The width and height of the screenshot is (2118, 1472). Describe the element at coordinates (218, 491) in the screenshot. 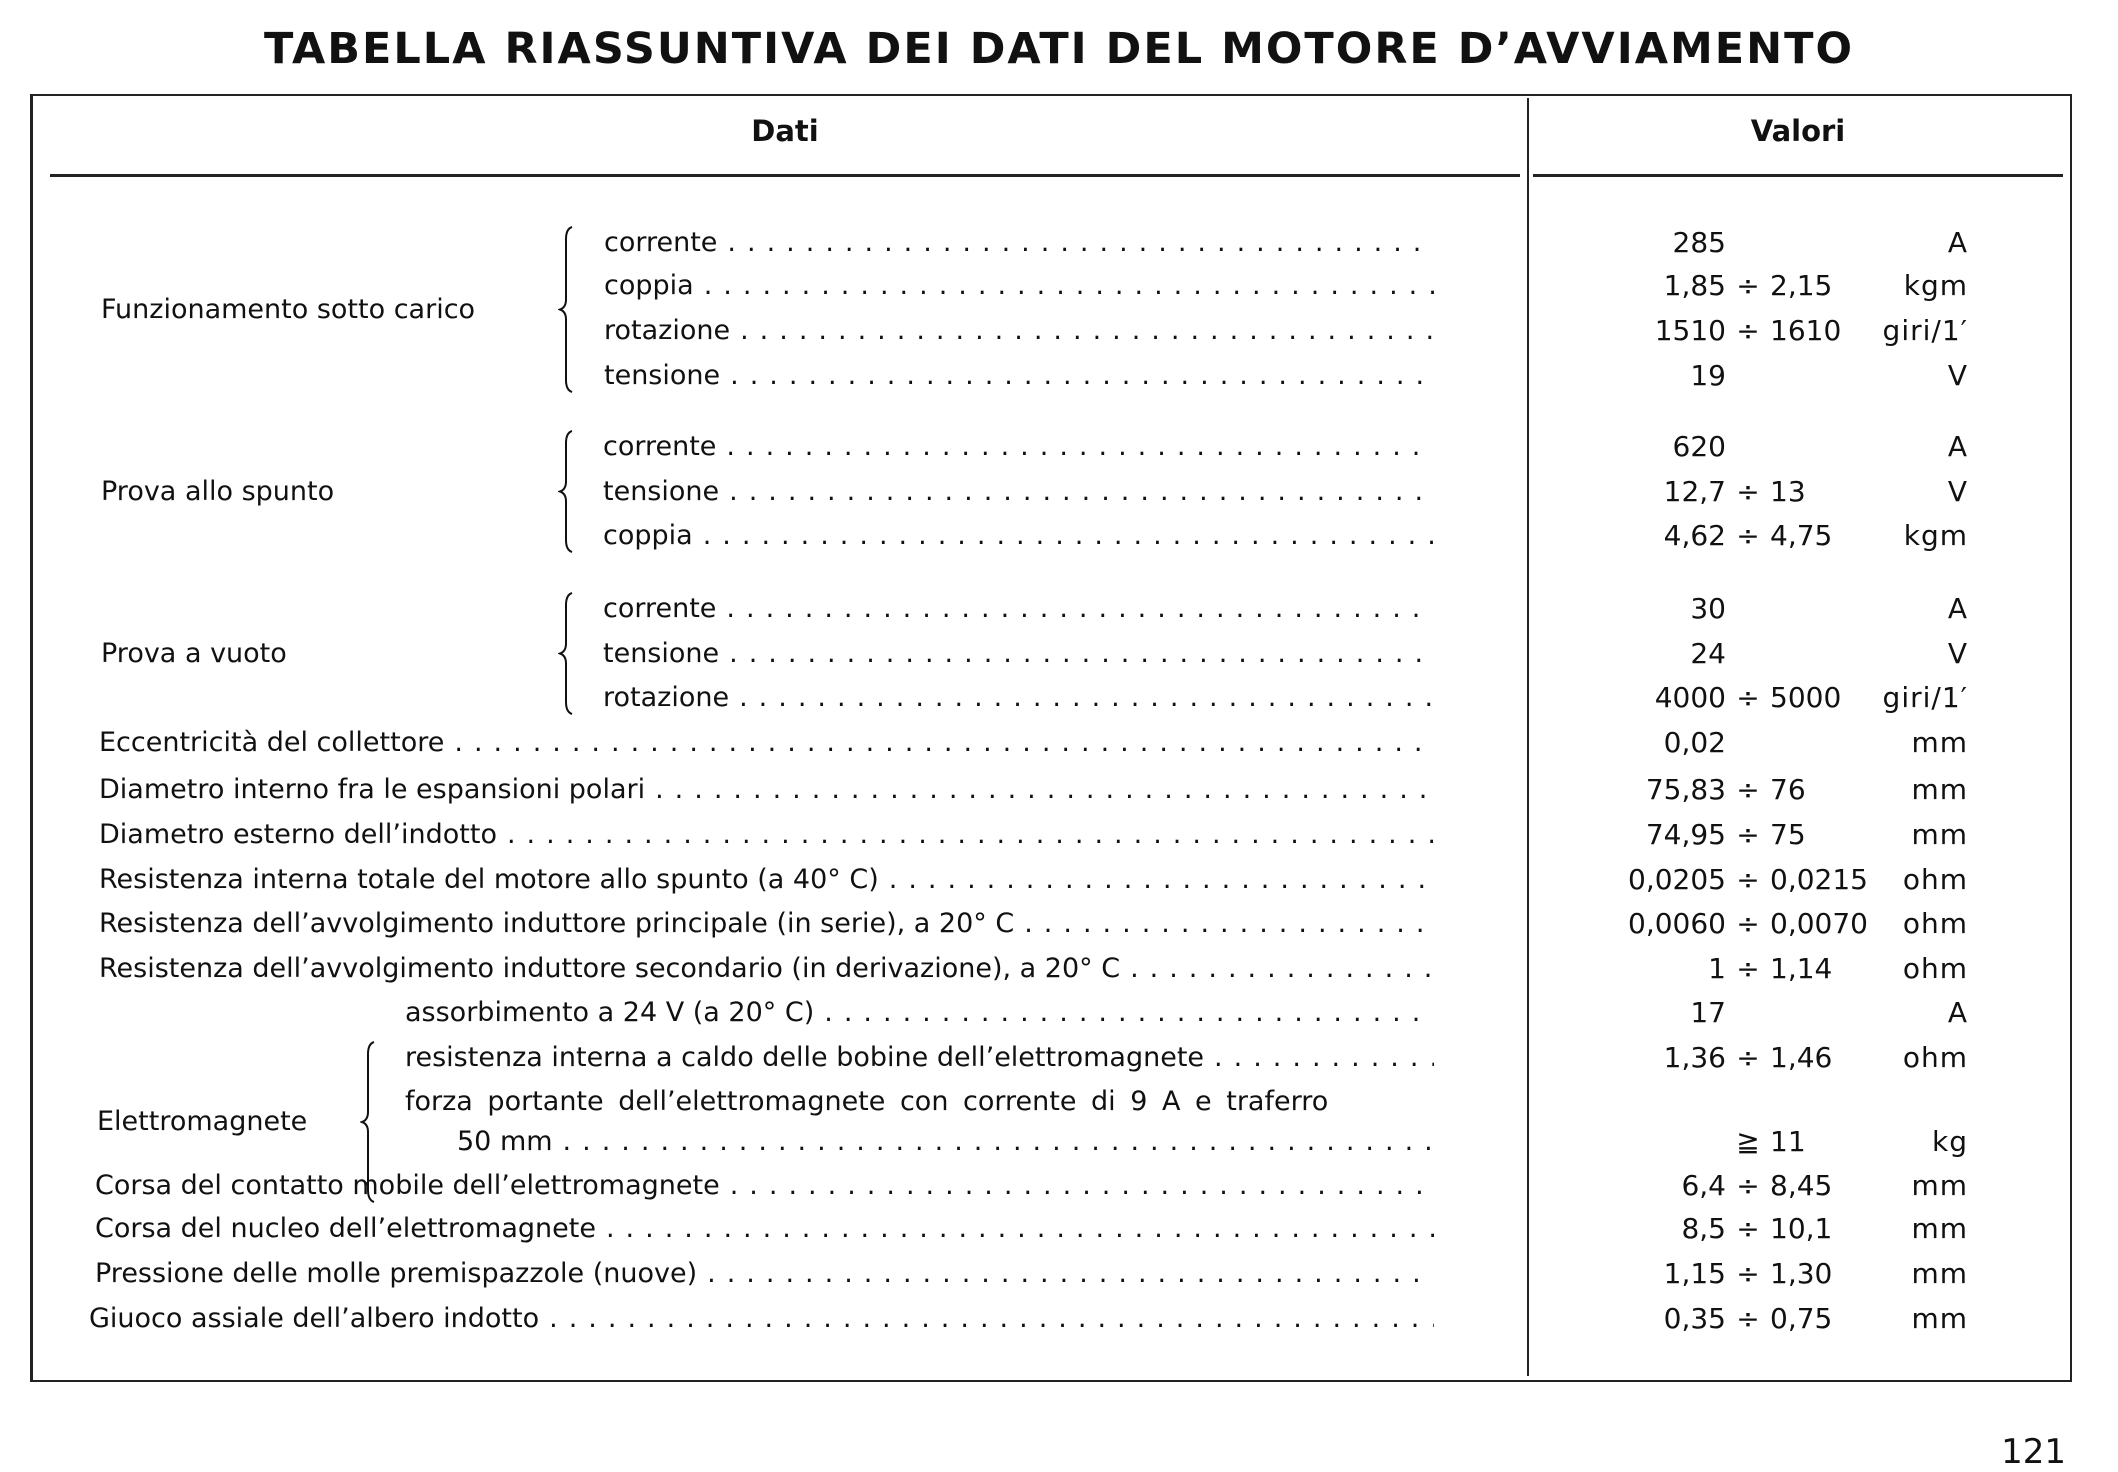

I see `group-label: Prova allo spunto` at that location.